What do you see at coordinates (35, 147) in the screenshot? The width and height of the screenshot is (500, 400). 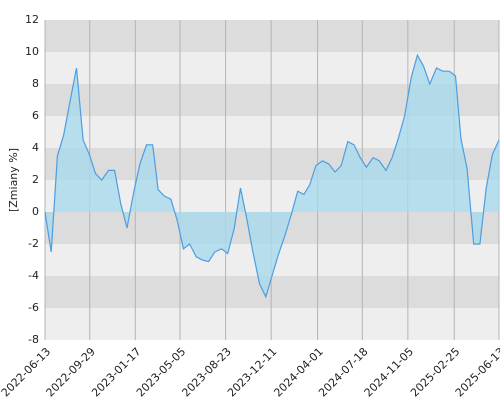 I see `y-tick-label: 4` at bounding box center [35, 147].